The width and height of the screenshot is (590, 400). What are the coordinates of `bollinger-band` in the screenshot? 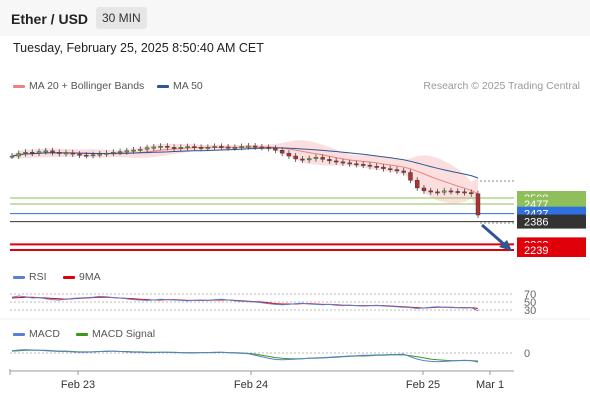 It's located at (245, 175).